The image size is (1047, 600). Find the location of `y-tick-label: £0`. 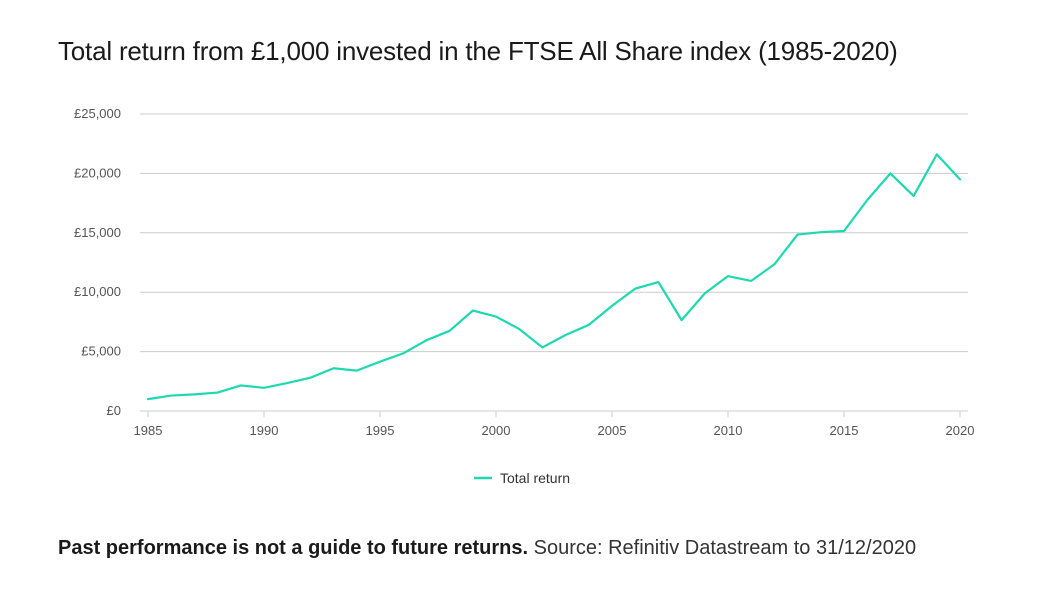

y-tick-label: £0 is located at coordinates (114, 410).